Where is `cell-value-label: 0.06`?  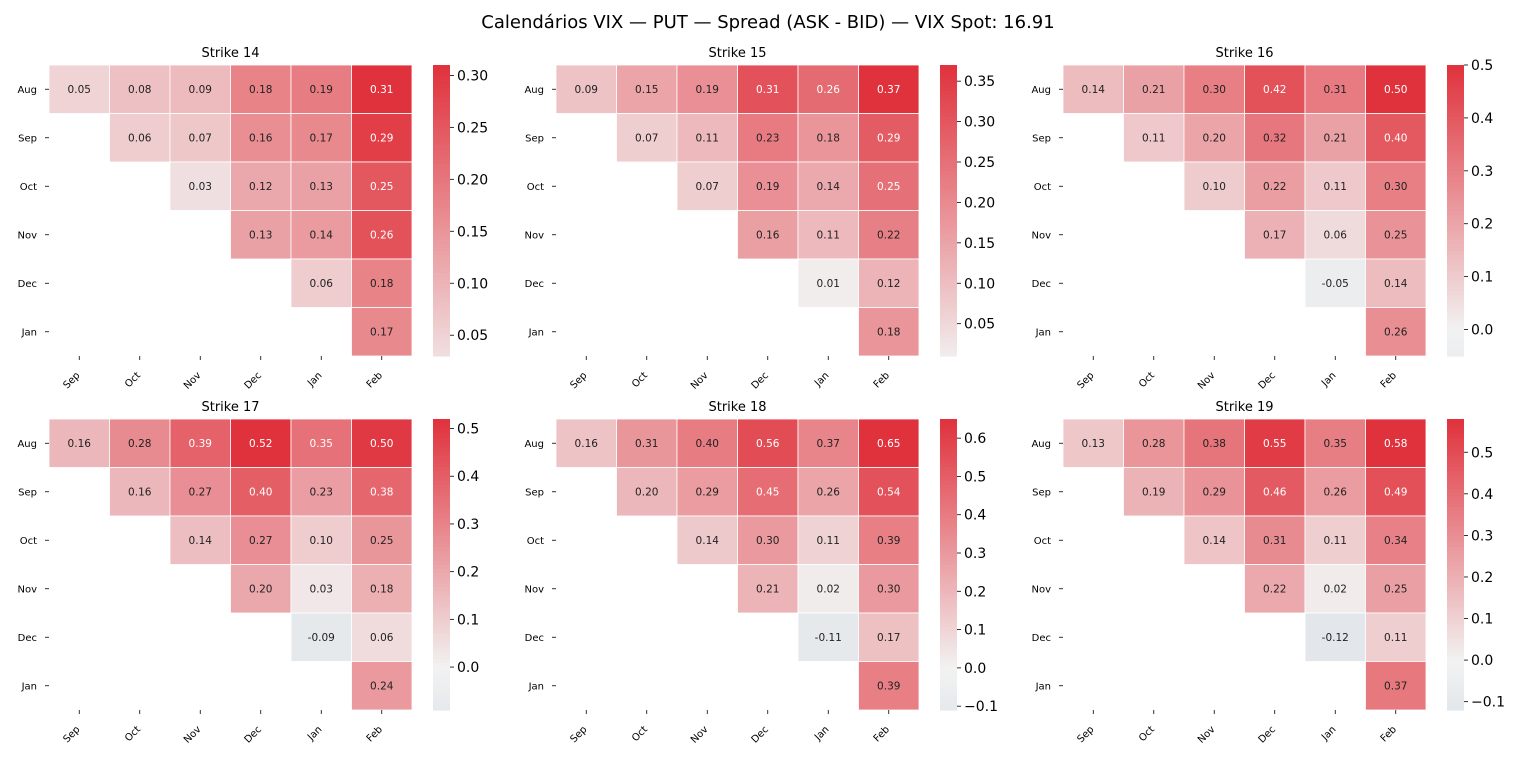 cell-value-label: 0.06 is located at coordinates (1336, 235).